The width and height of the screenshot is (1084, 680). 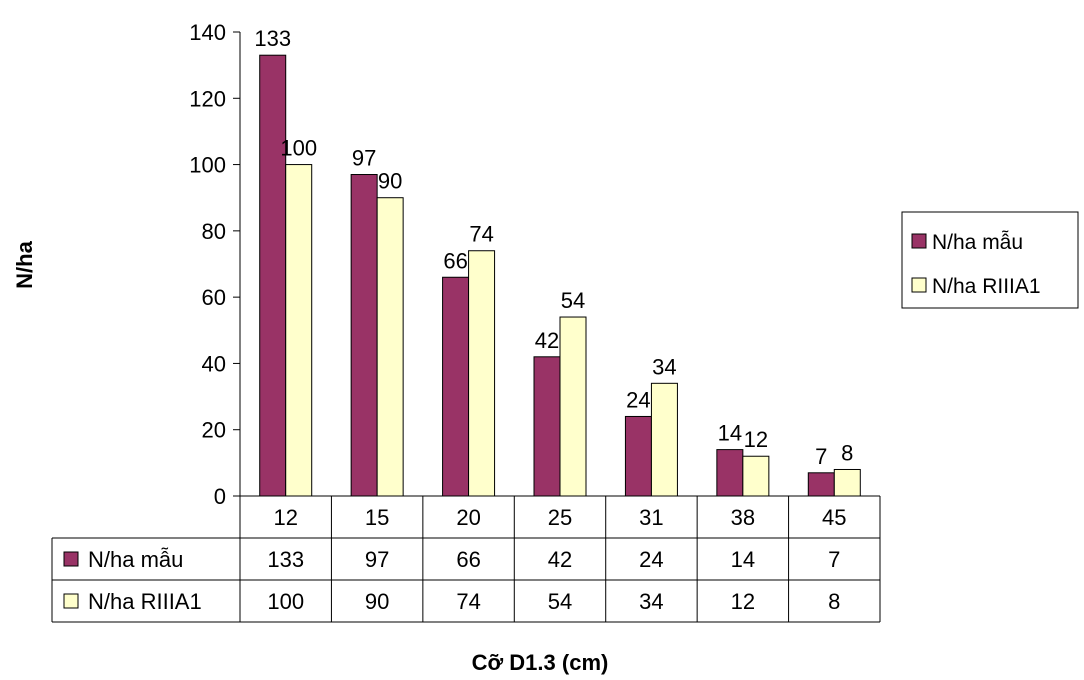 I want to click on bar-value-label: 97, so click(x=364, y=158).